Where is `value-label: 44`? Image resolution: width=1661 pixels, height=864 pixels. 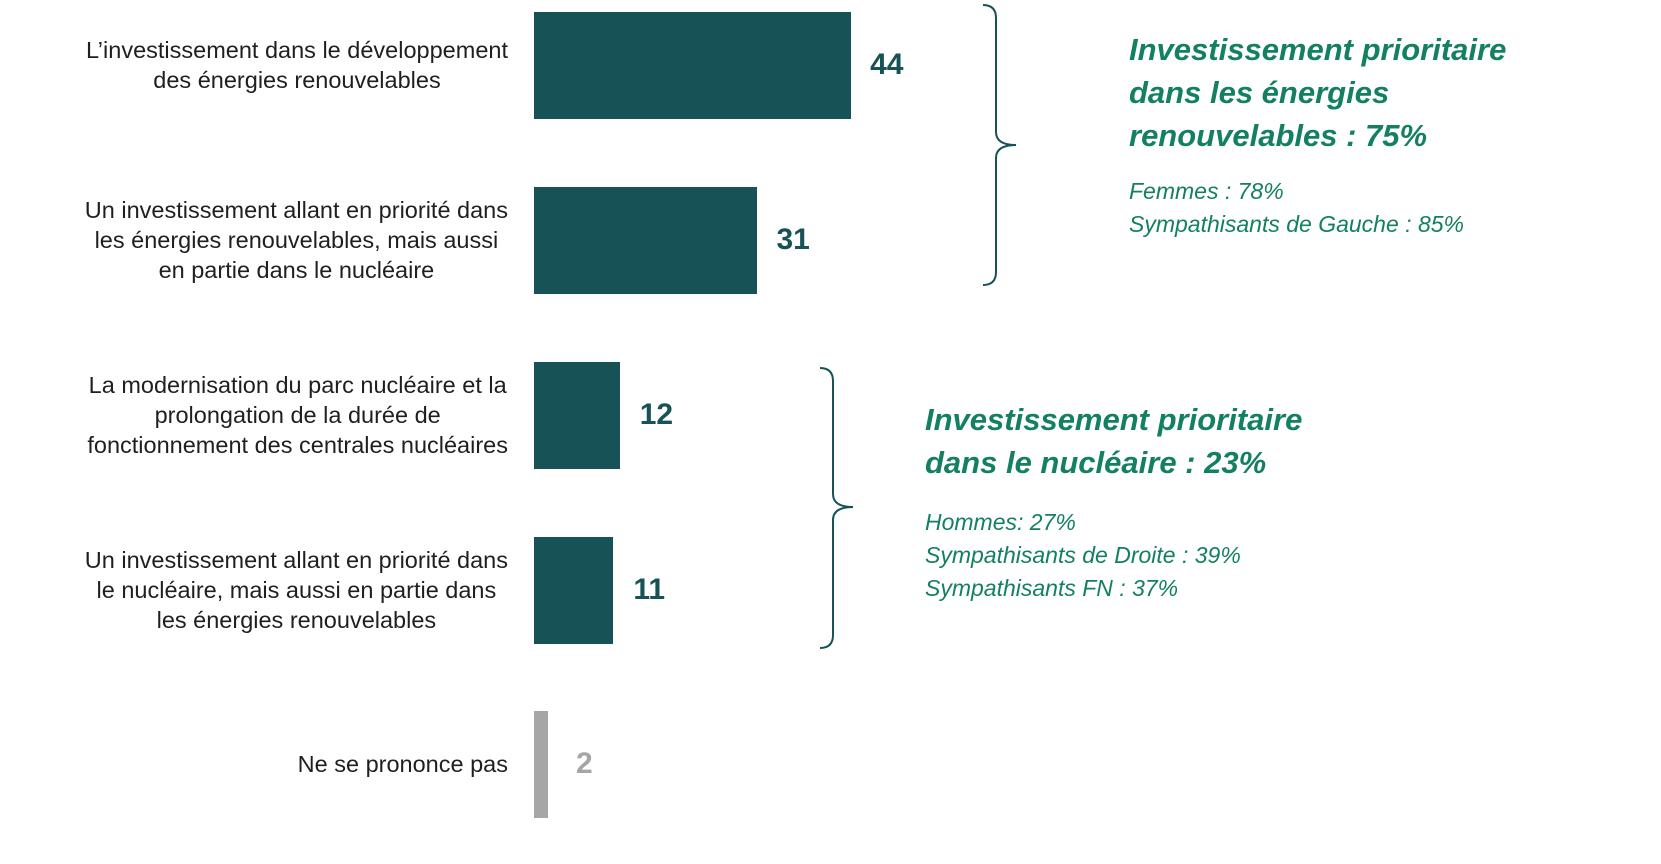
value-label: 44 is located at coordinates (887, 64).